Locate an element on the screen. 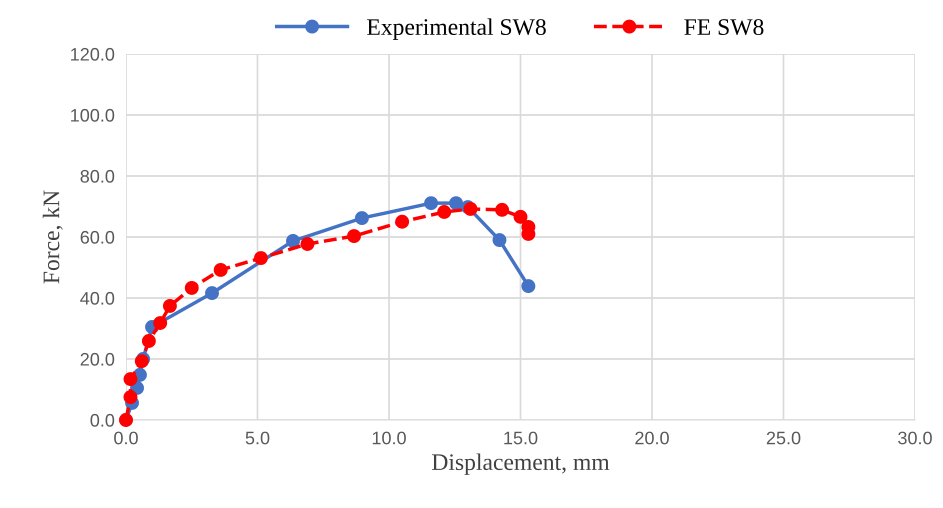  y-axis-title: Force, kN is located at coordinates (52, 237).